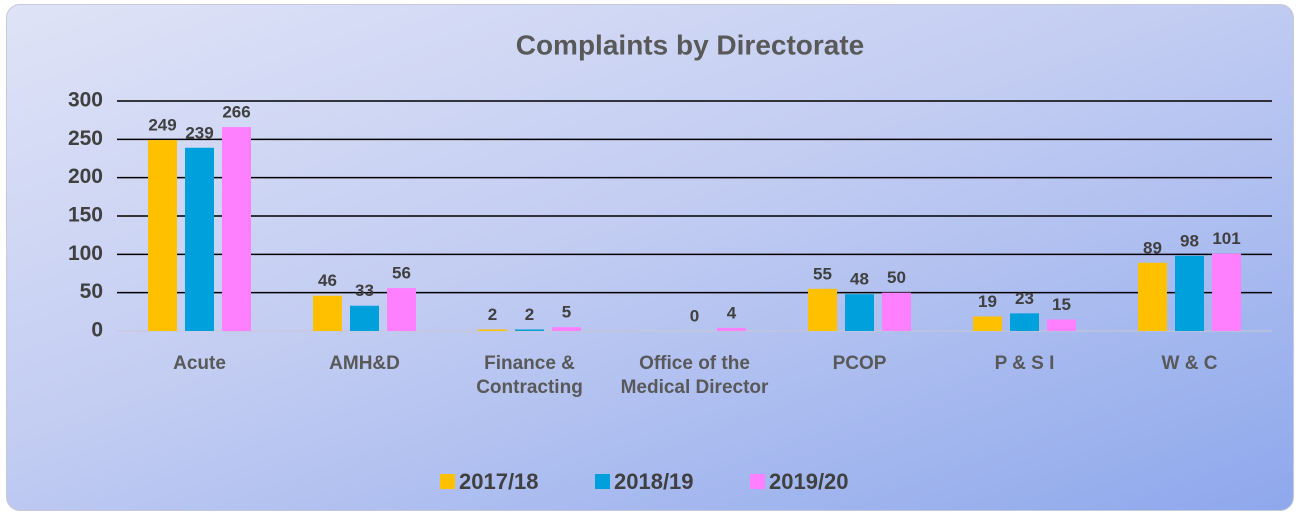  Describe the element at coordinates (327, 280) in the screenshot. I see `data-label: 46` at that location.